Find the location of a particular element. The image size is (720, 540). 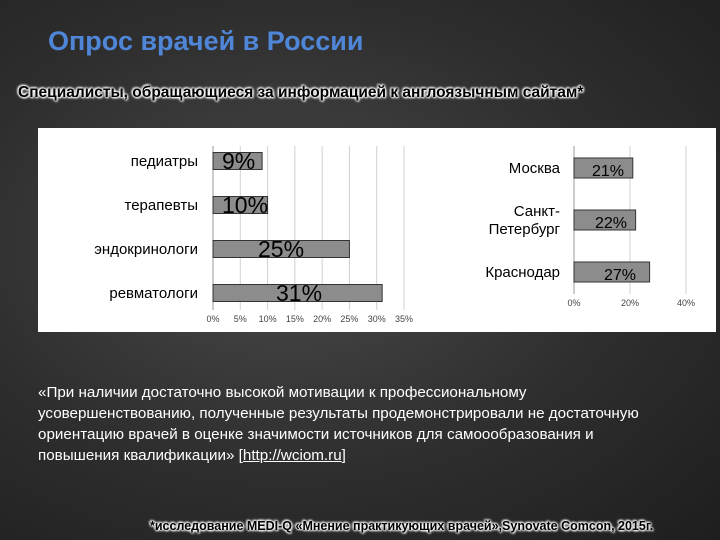

quote-close: ] is located at coordinates (343, 455).